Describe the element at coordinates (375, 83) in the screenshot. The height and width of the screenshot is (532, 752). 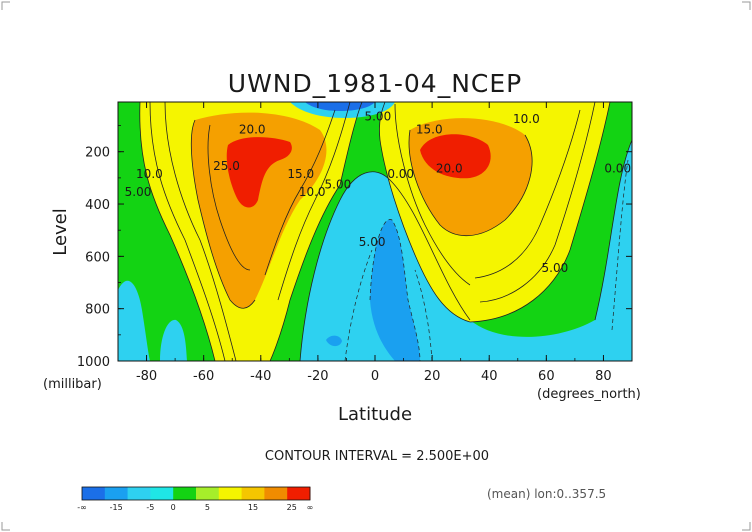
I see `chart-title: UWND_1981-04_NCEP` at that location.